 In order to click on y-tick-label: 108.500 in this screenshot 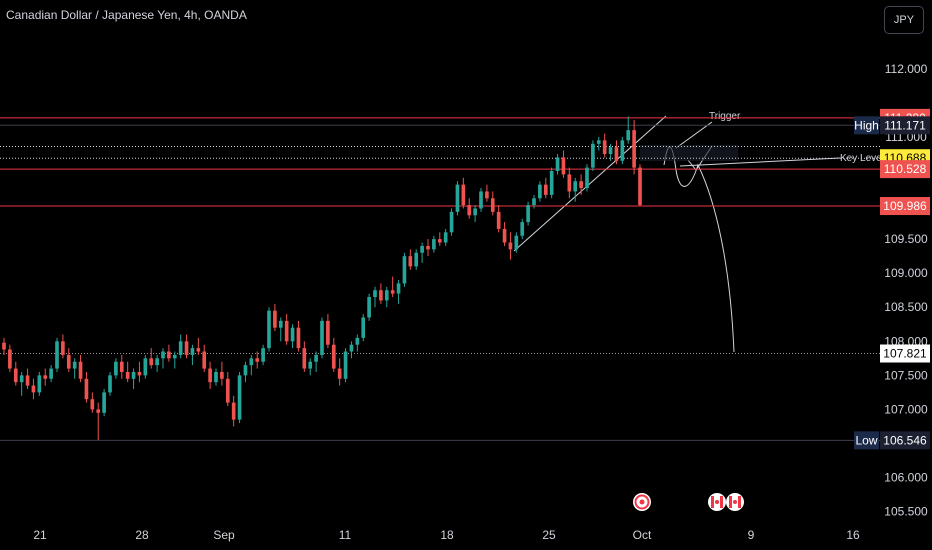, I will do `click(906, 307)`.